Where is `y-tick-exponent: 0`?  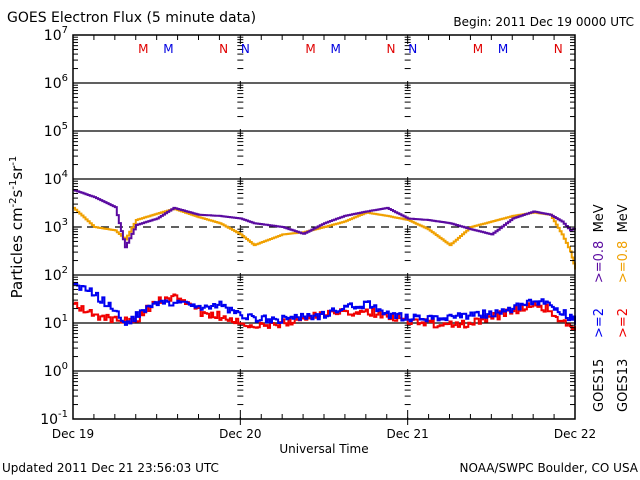
y-tick-exponent: 0 is located at coordinates (65, 366).